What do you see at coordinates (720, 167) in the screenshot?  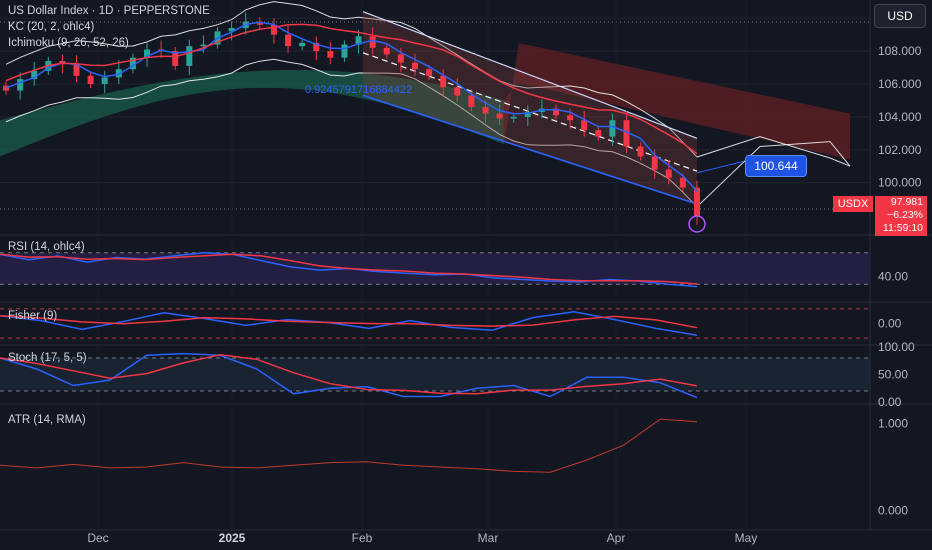 I see `callout-connector` at bounding box center [720, 167].